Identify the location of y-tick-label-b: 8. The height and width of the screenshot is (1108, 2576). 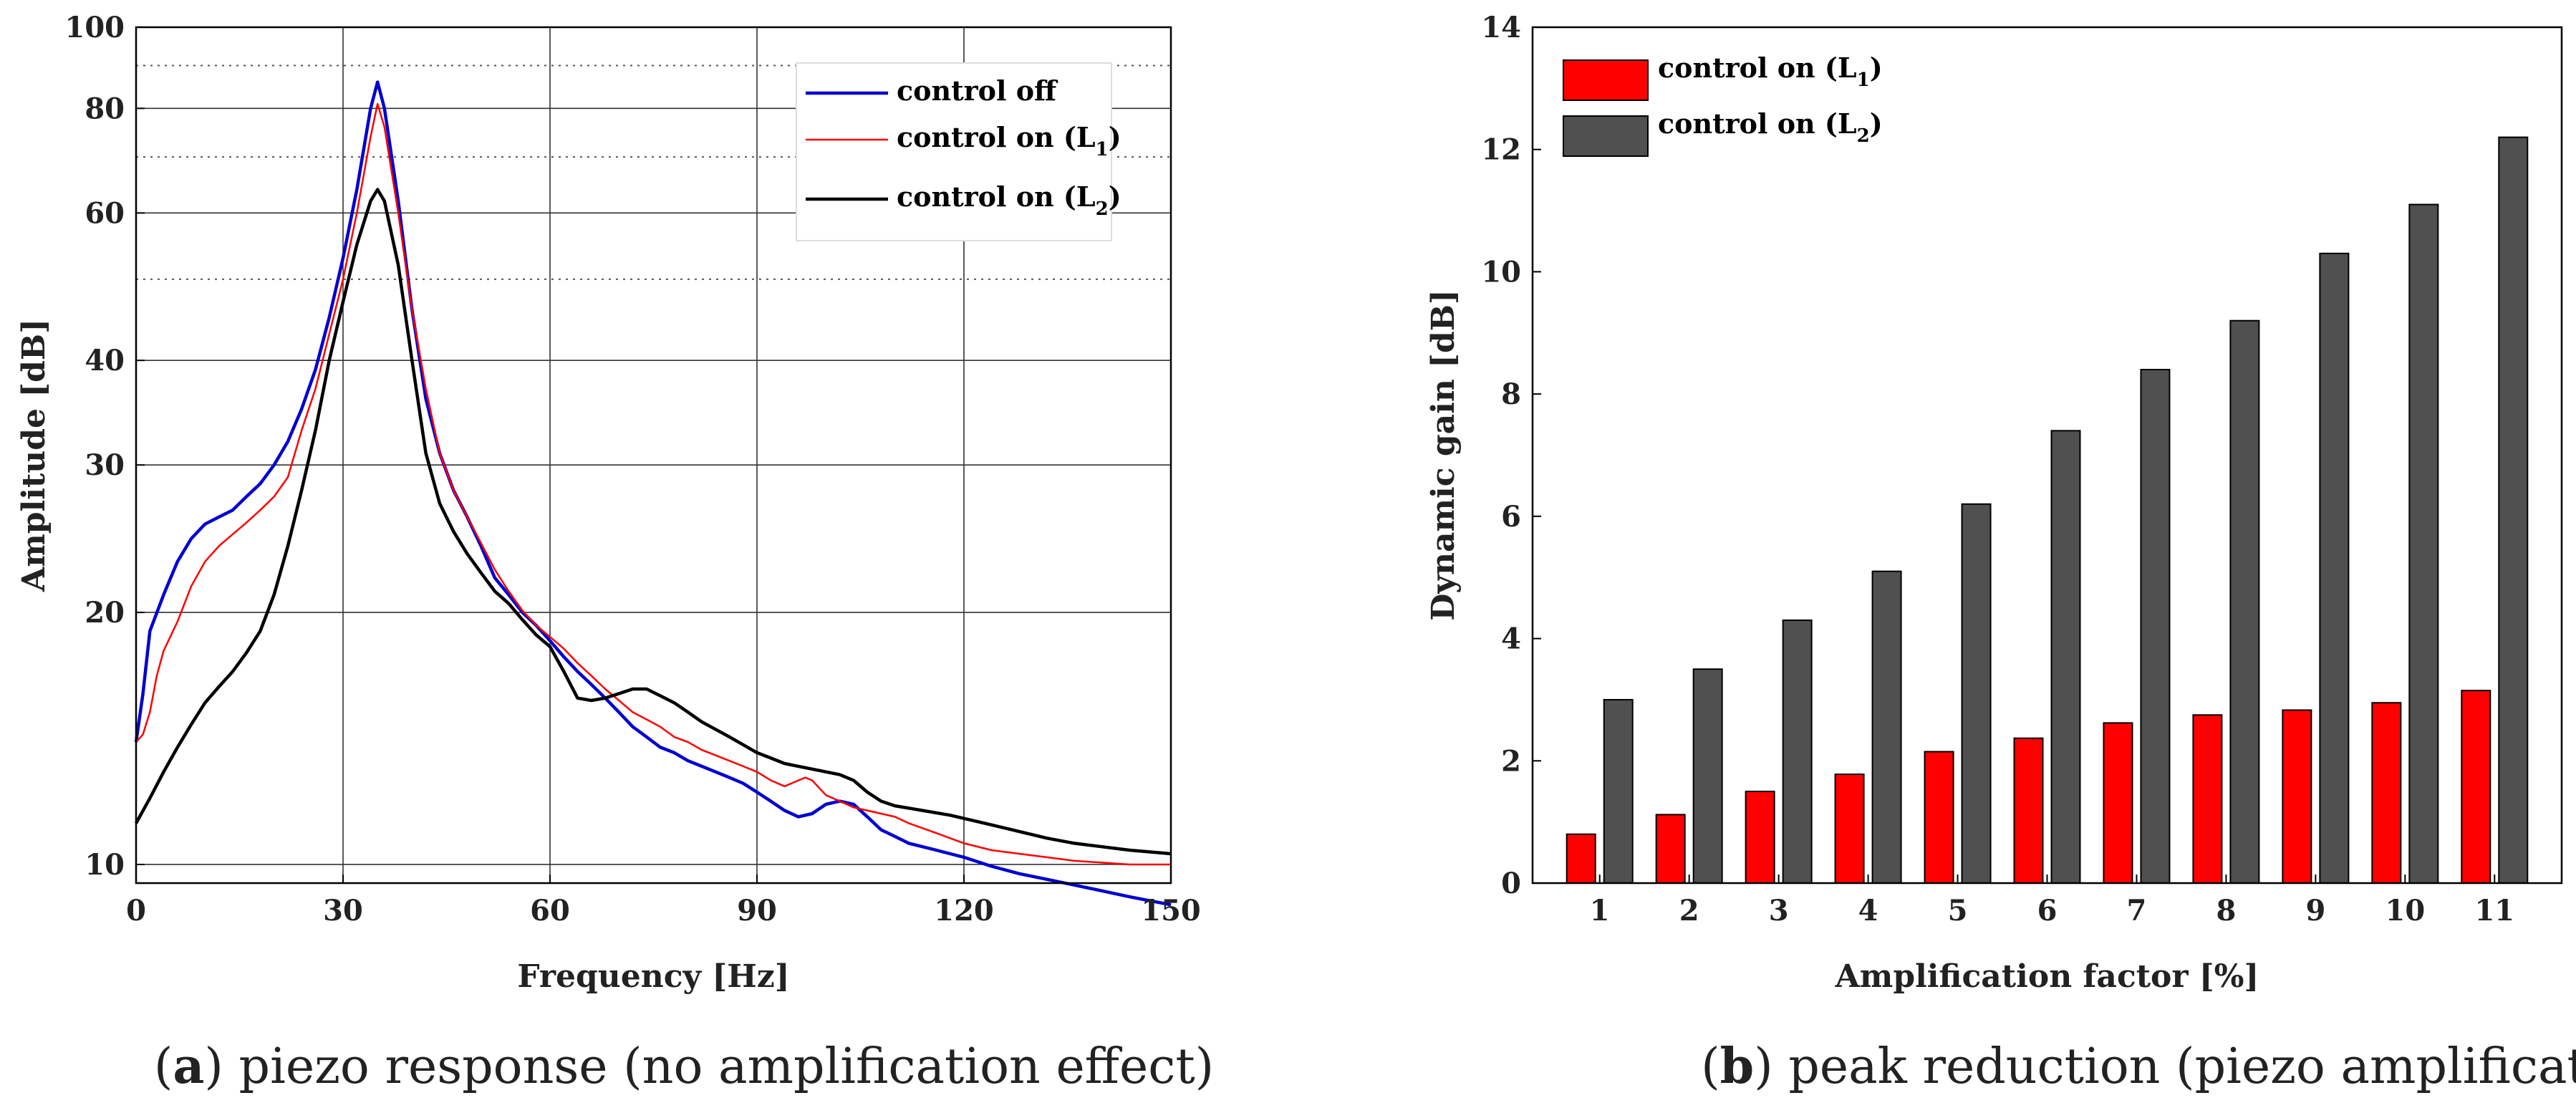
(1511, 394).